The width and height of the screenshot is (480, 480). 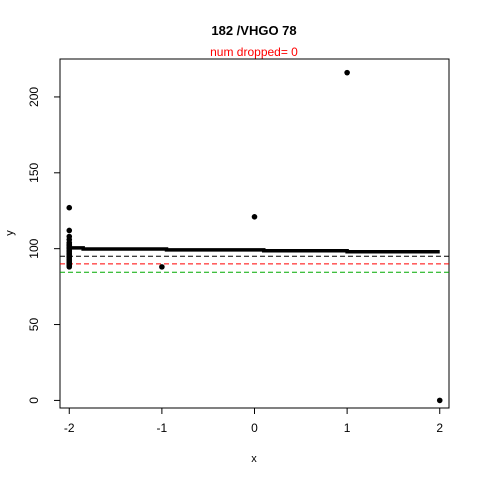 I want to click on y-tick-label: 50, so click(x=34, y=325).